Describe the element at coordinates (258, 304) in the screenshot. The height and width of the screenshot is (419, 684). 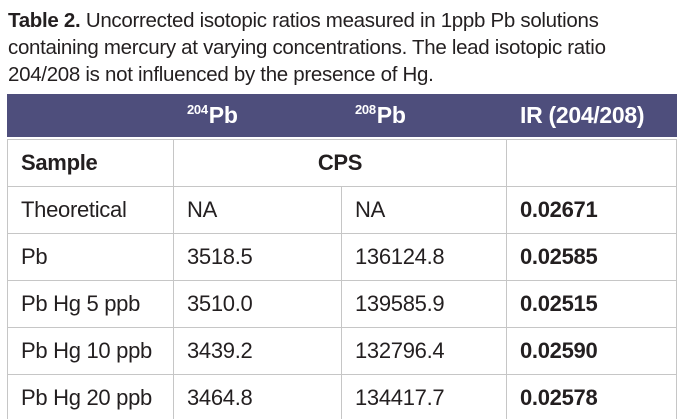
I see `cell-204pb-cps: 3510.0` at that location.